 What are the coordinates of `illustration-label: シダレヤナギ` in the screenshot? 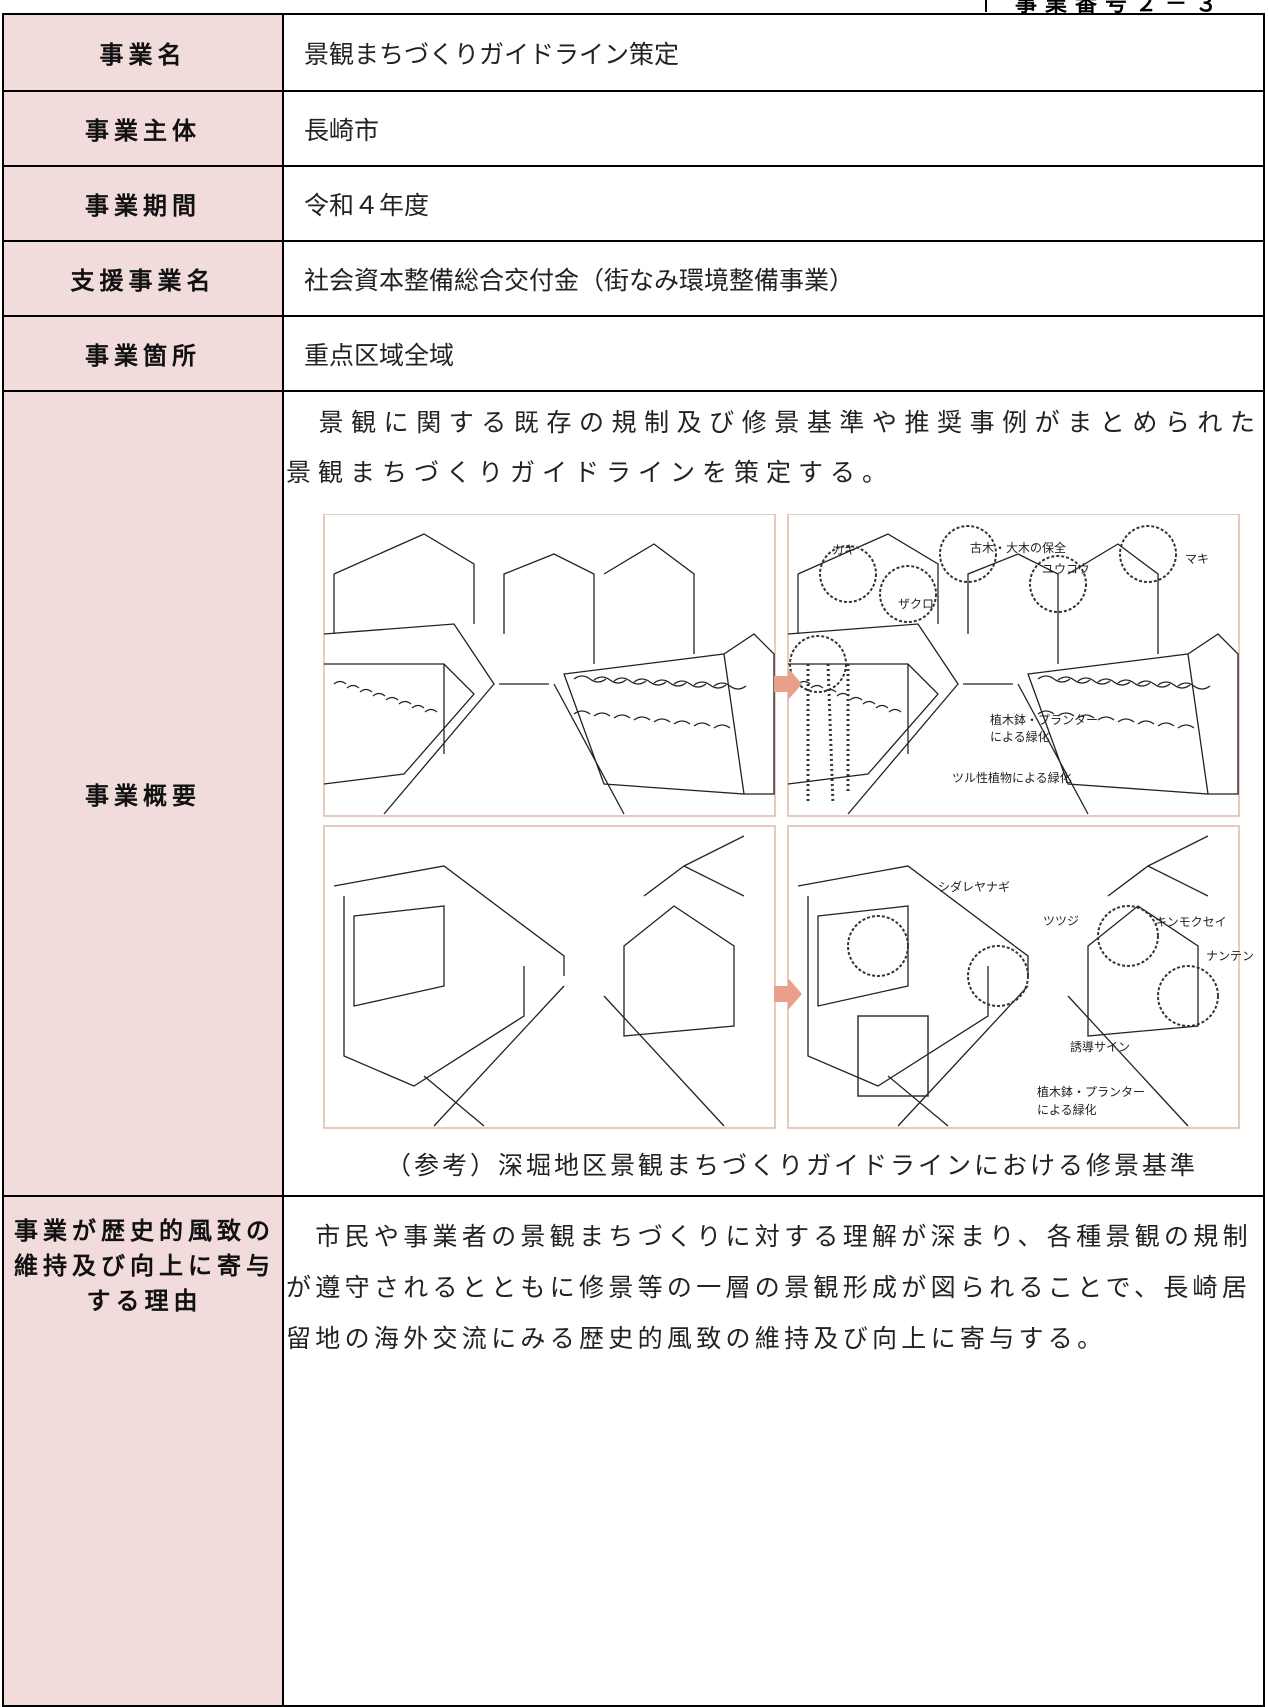 It's located at (974, 886).